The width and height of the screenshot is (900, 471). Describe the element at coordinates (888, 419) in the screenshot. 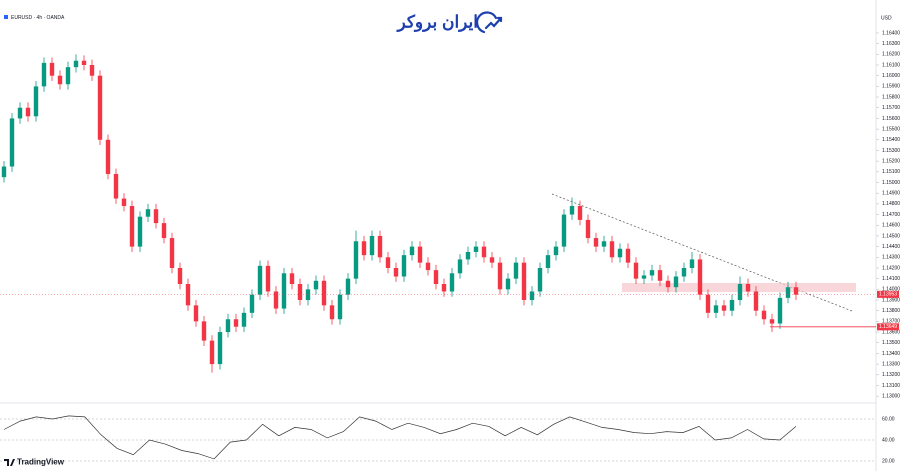

I see `rsi-tick-label: 60.00` at that location.